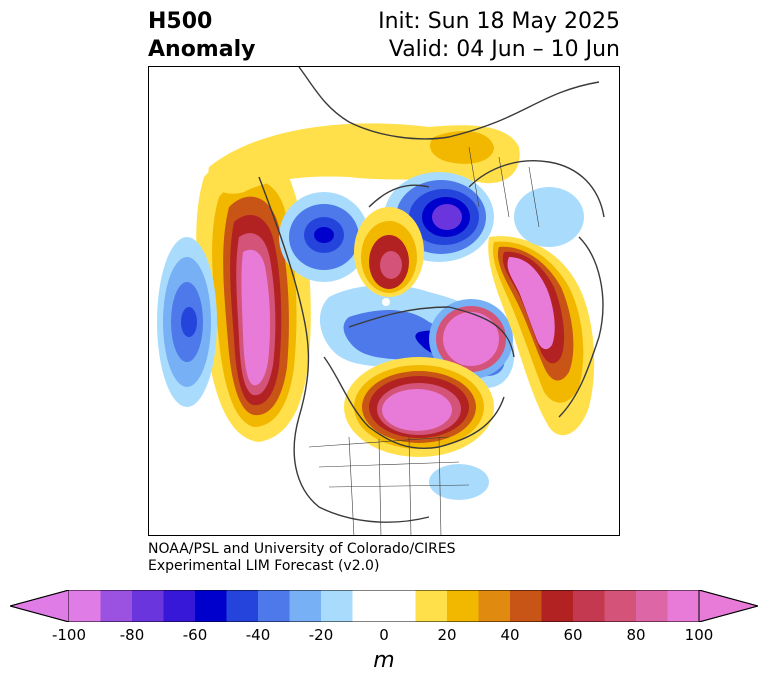 The image size is (768, 686). Describe the element at coordinates (324, 237) in the screenshot. I see `nw-canada-trough` at that location.